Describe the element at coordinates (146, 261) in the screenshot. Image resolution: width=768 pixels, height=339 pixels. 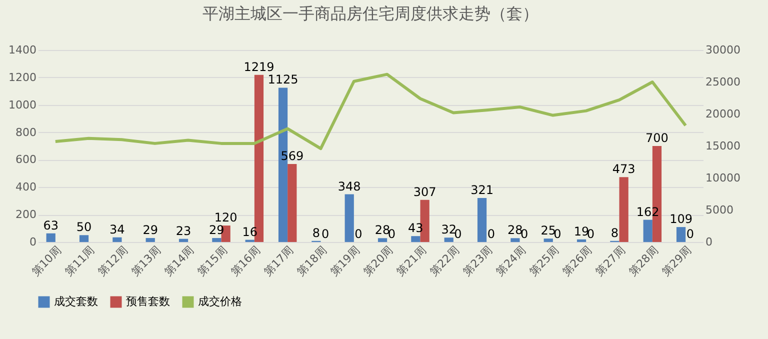
I see `x-tick-label: 第13周` at that location.